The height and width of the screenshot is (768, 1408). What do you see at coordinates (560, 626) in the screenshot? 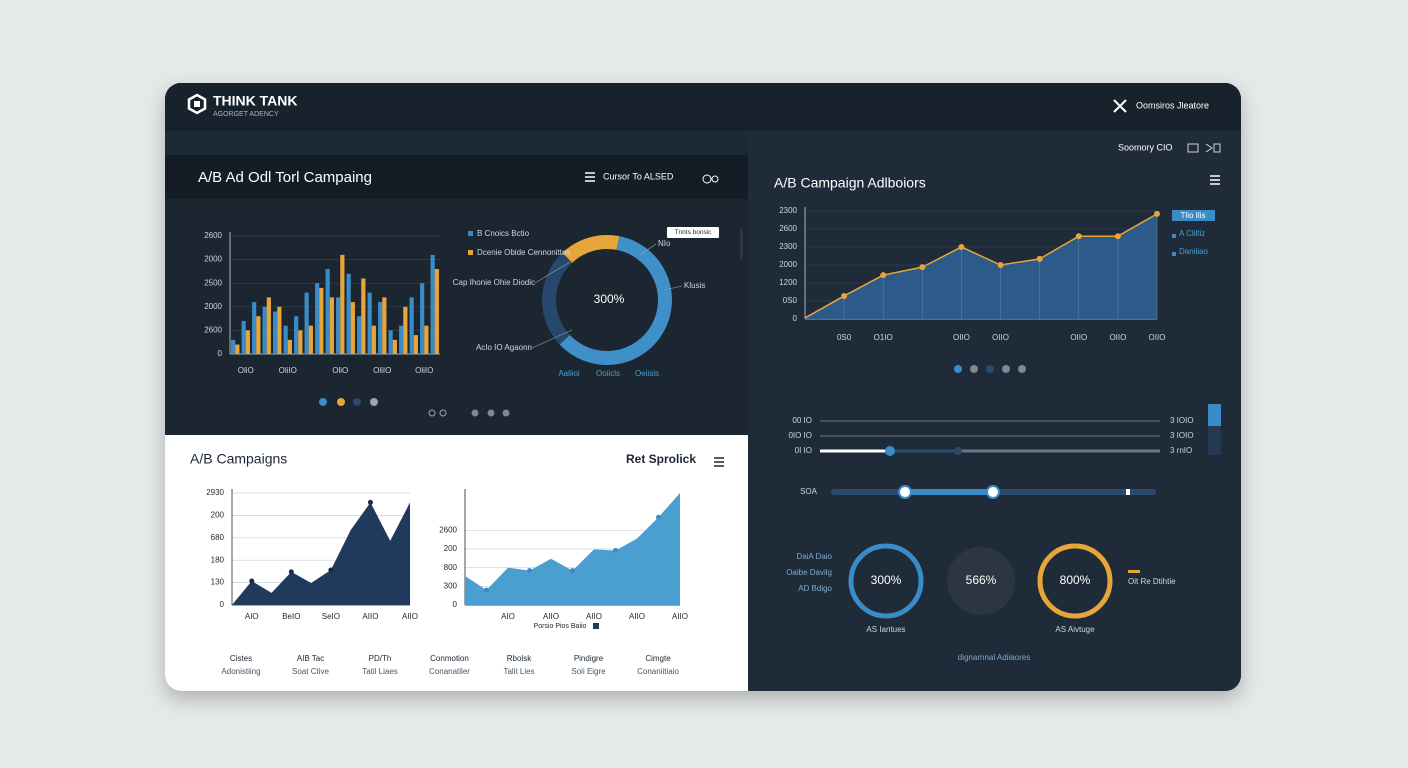
I see `area-legend: Porsio Pios Baiio` at bounding box center [560, 626].